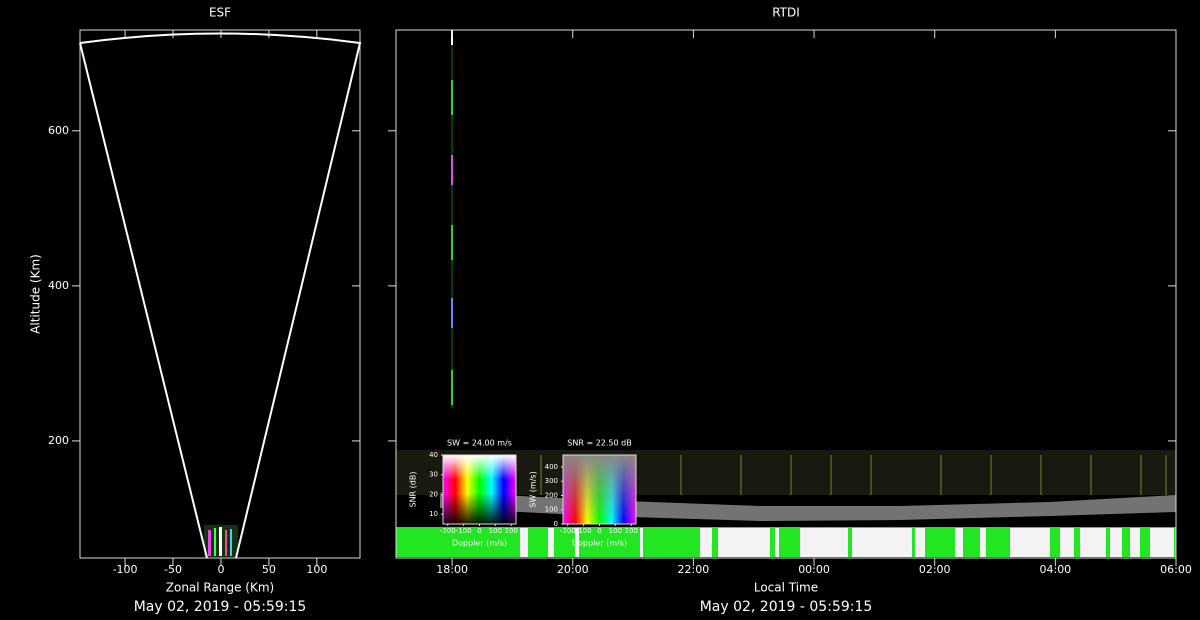  Describe the element at coordinates (814, 569) in the screenshot. I see `x-tick-label: 00:00` at that location.